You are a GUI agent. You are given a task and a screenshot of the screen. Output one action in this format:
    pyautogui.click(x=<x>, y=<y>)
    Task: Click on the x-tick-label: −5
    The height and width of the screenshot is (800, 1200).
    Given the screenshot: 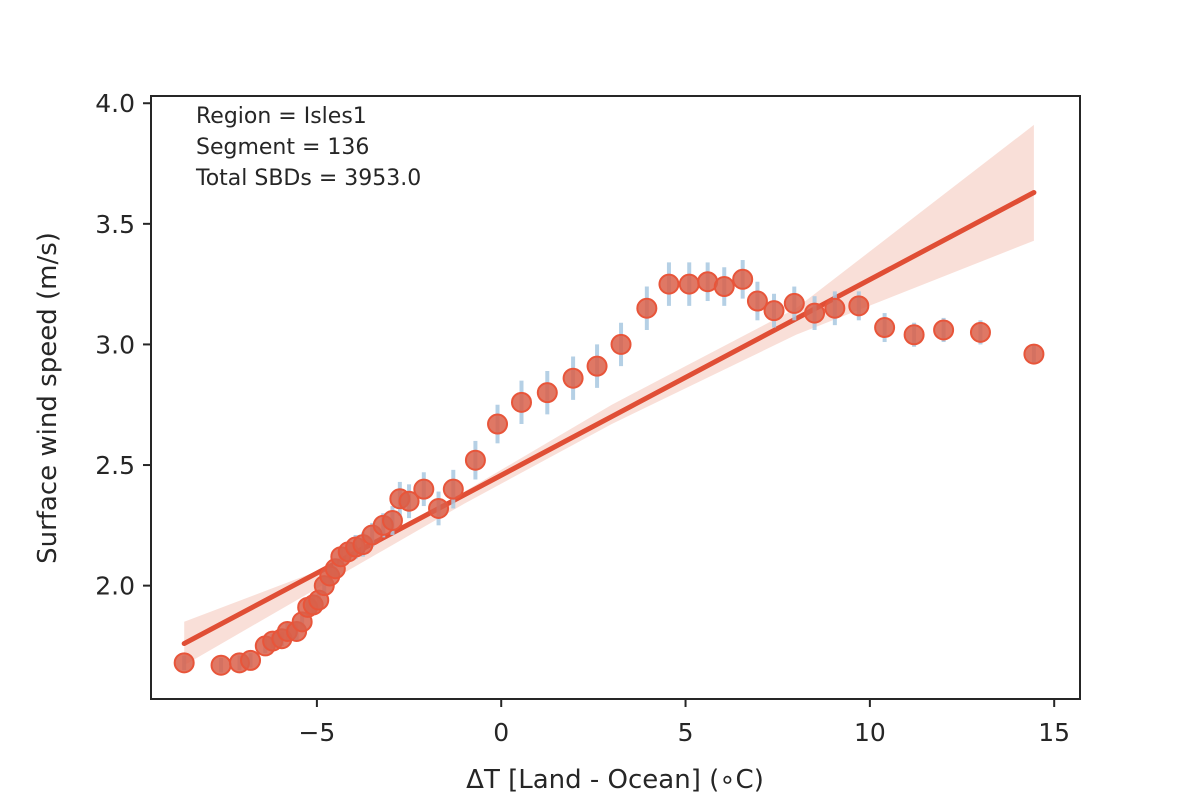 What is the action you would take?
    pyautogui.click(x=316, y=732)
    